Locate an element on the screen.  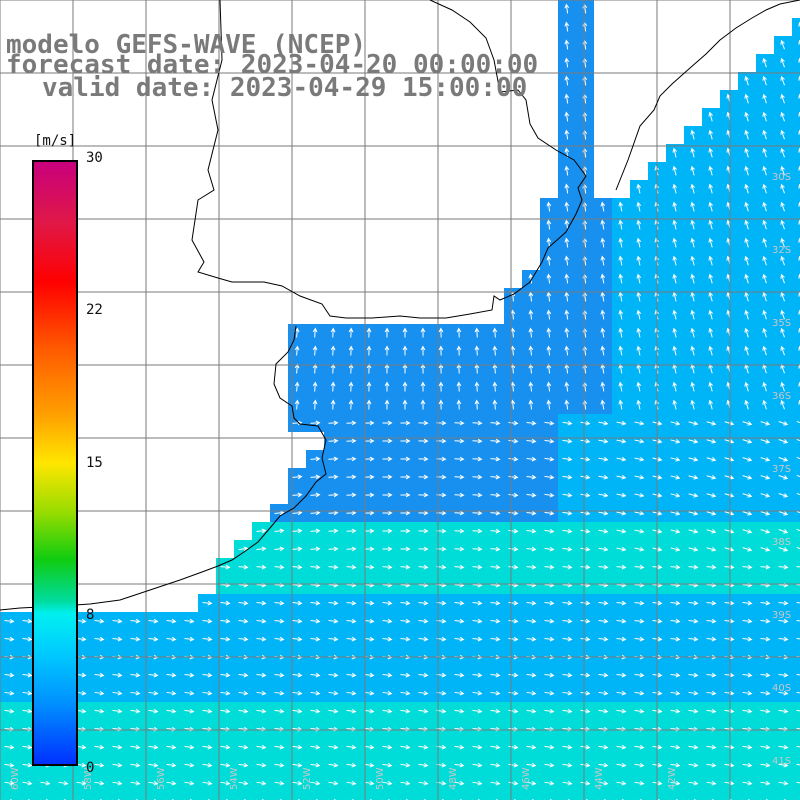
lat-label: 37S is located at coordinates (781, 469).